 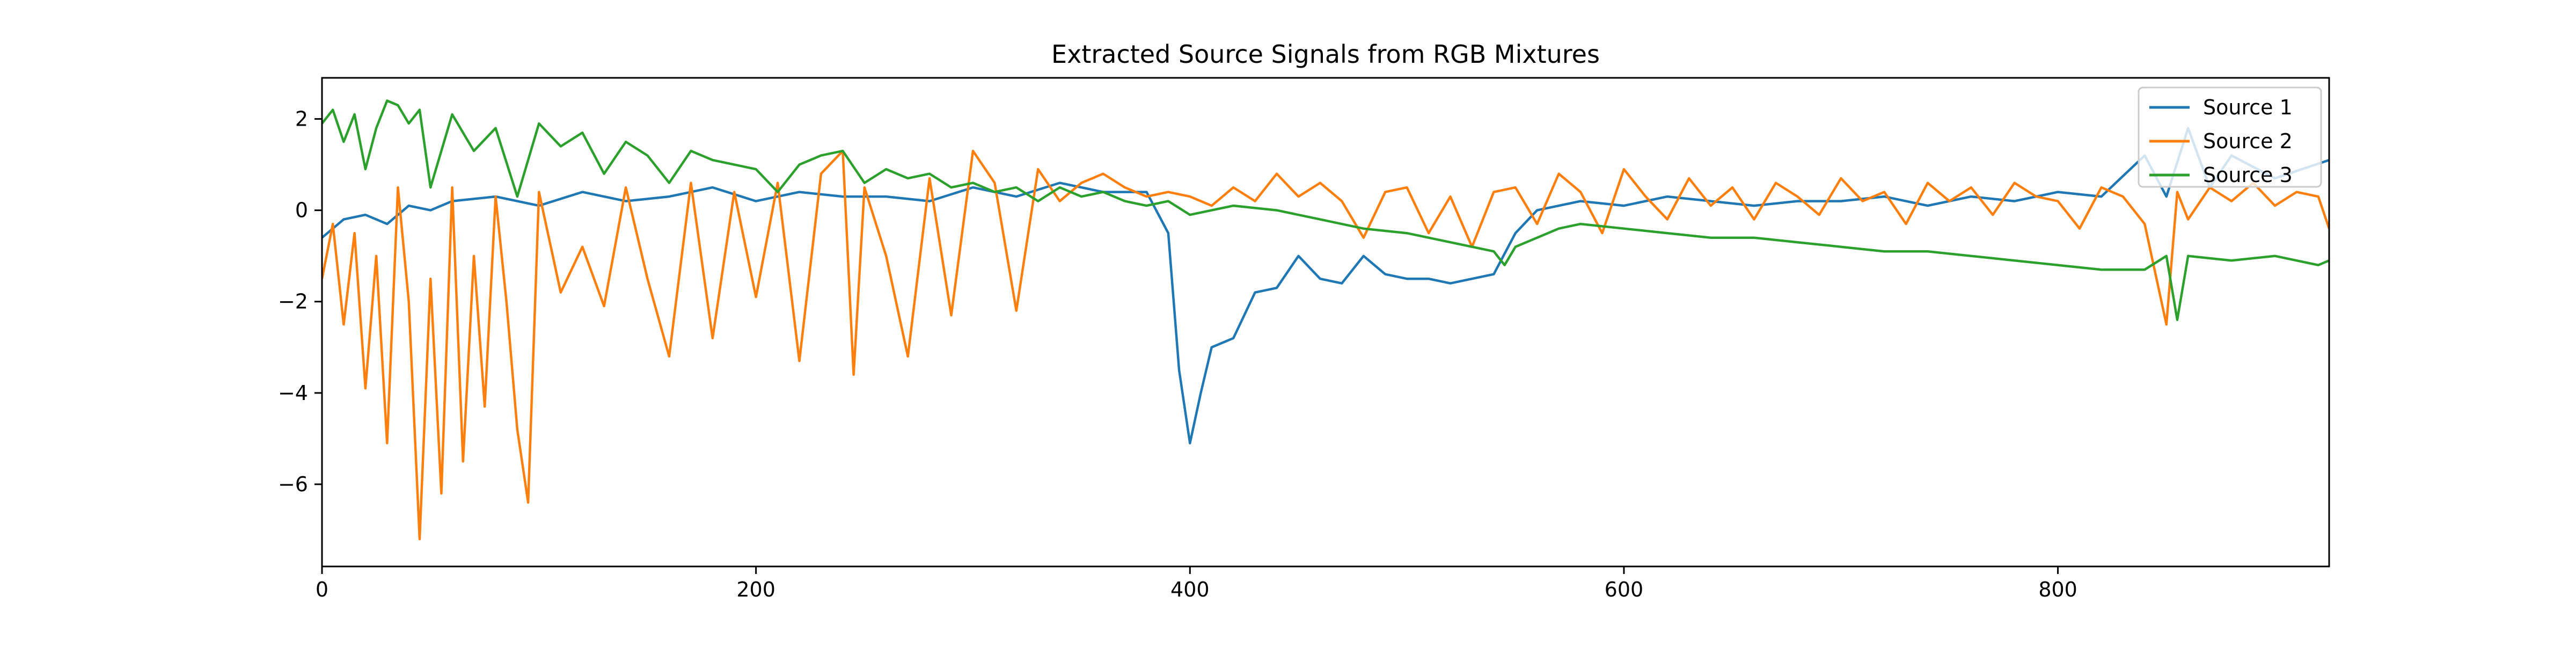 What do you see at coordinates (2248, 107) in the screenshot?
I see `legend-label-1: Source 1` at bounding box center [2248, 107].